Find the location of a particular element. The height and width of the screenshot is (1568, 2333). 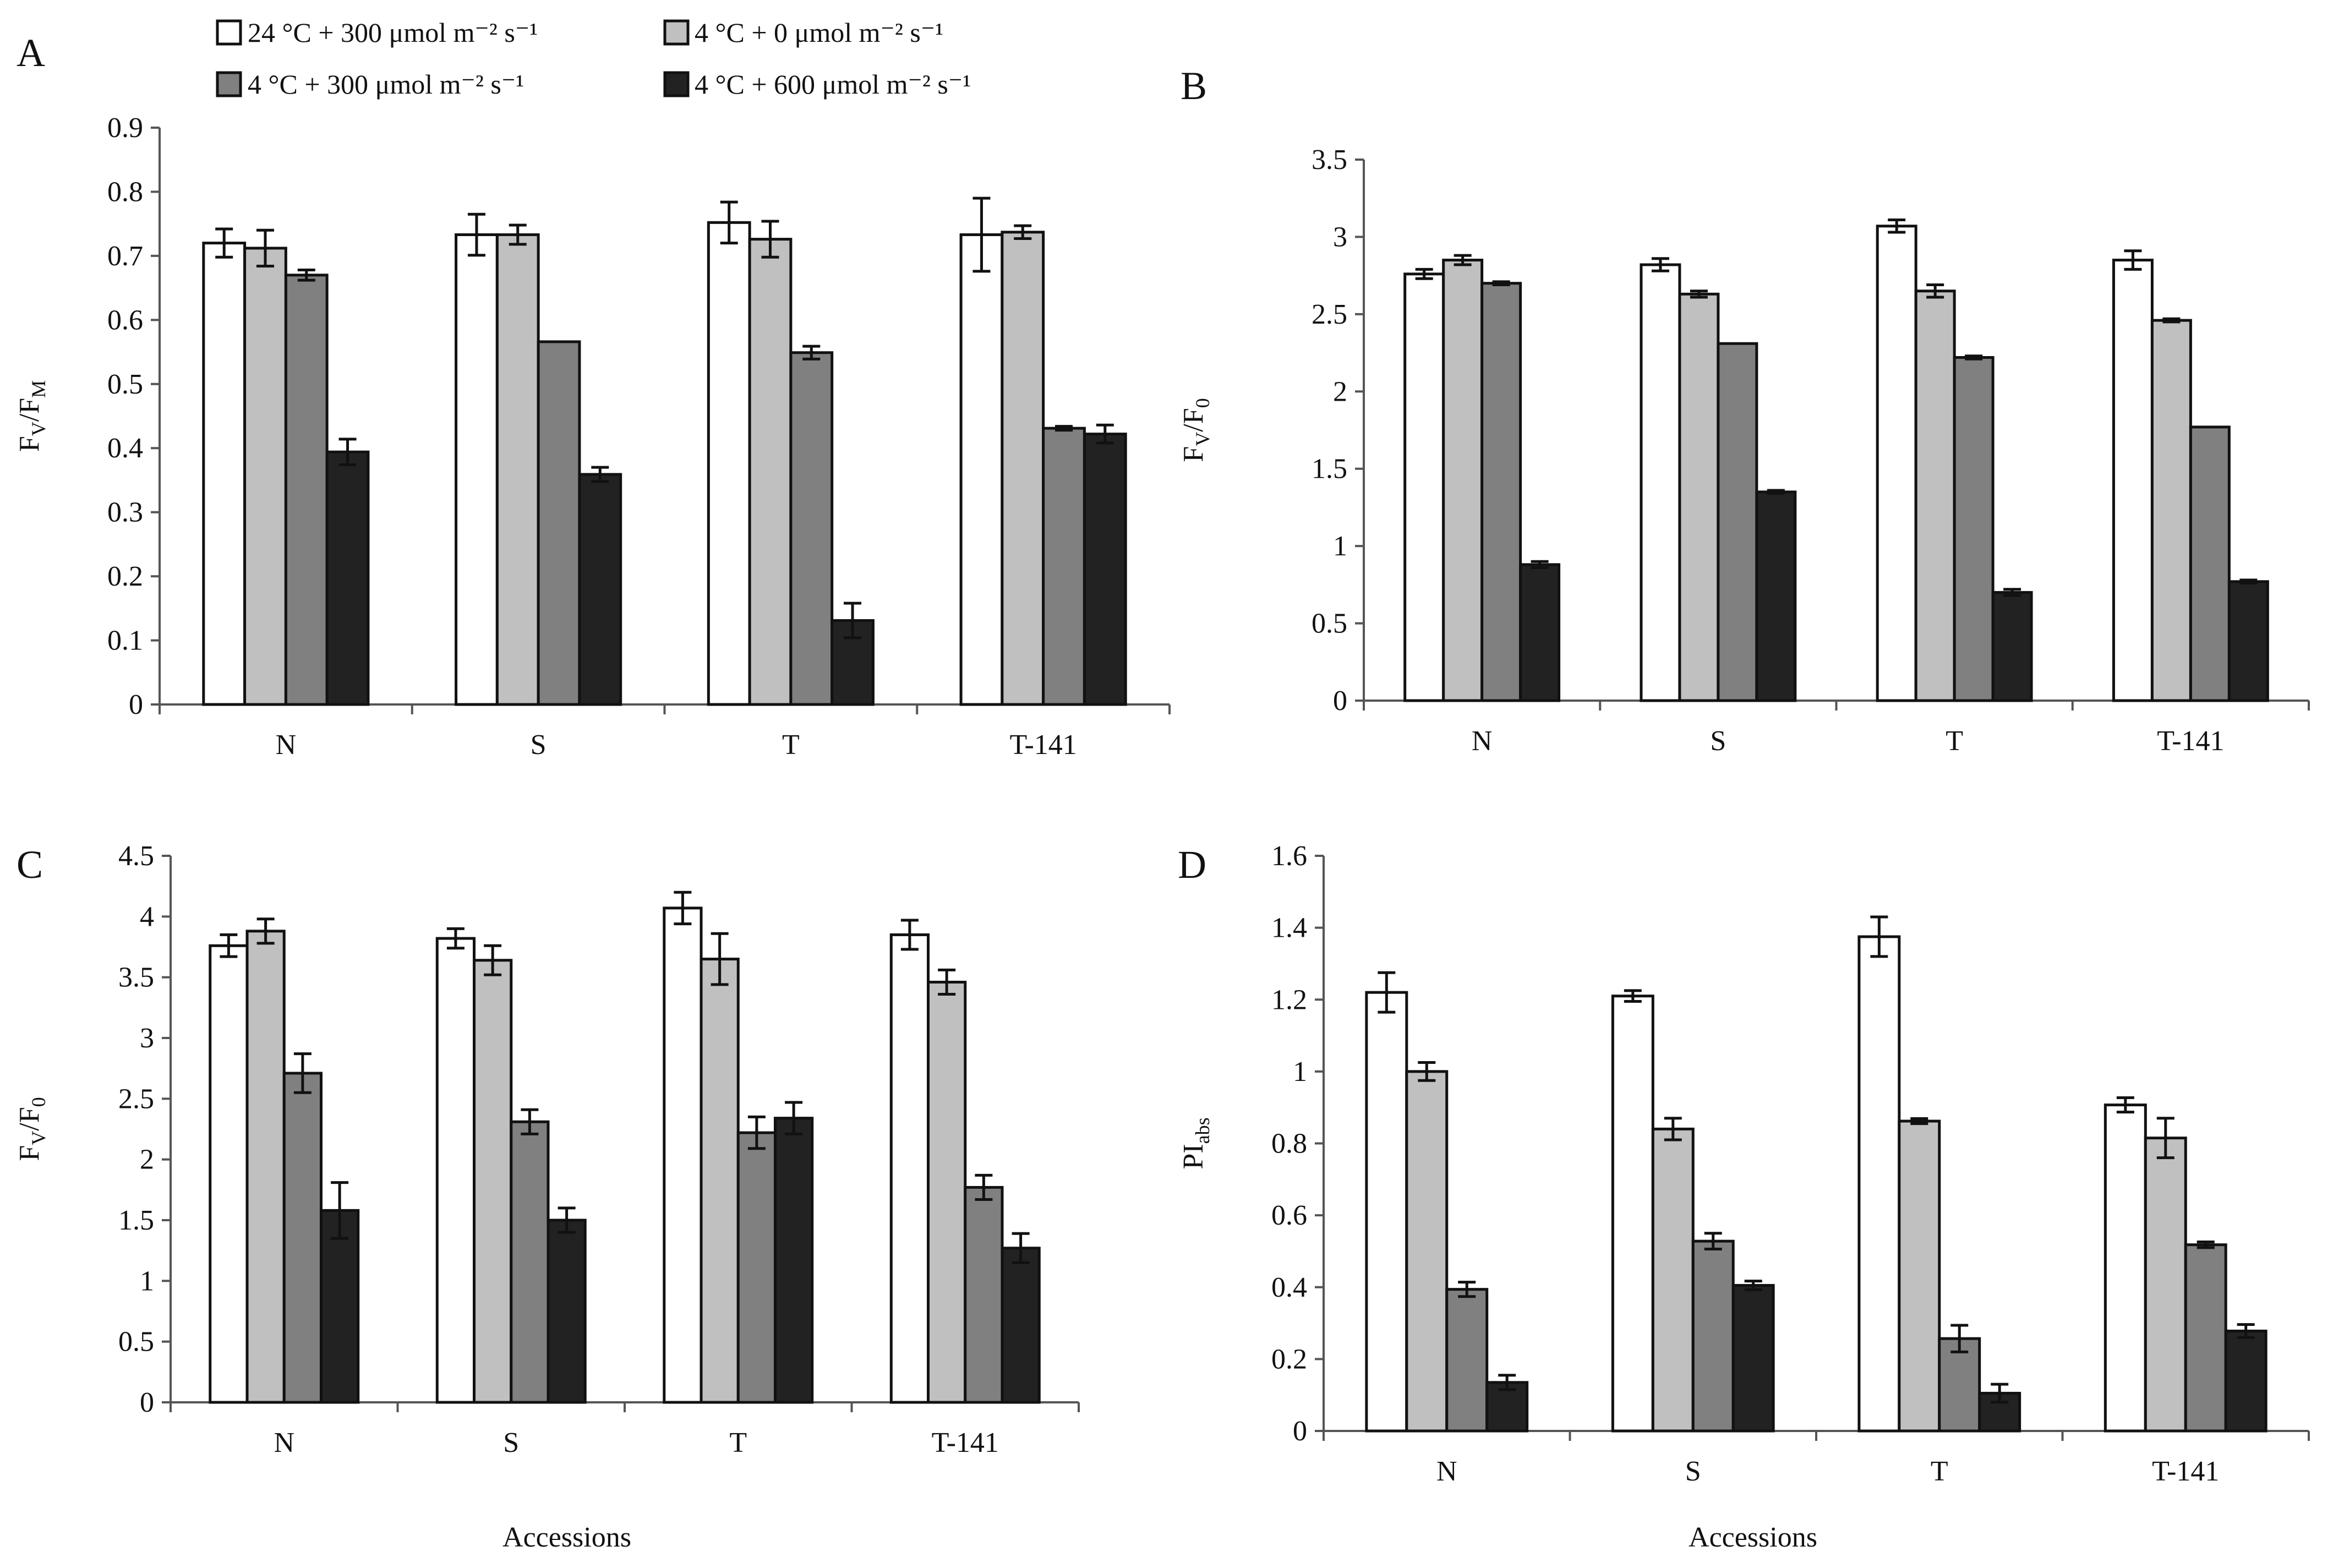

panel-letter: A is located at coordinates (31, 53).